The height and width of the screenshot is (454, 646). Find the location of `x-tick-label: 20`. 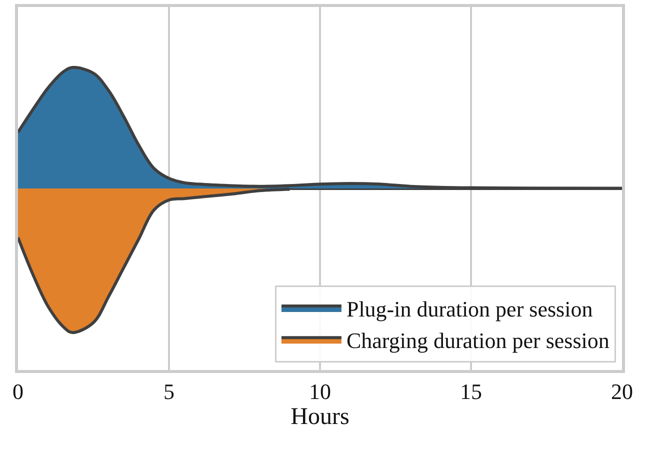

x-tick-label: 20 is located at coordinates (622, 391).